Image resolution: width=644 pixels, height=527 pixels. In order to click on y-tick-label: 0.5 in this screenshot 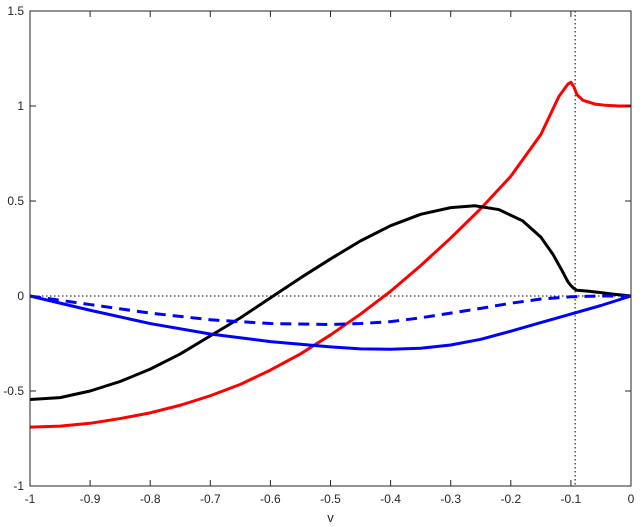, I will do `click(15, 201)`.